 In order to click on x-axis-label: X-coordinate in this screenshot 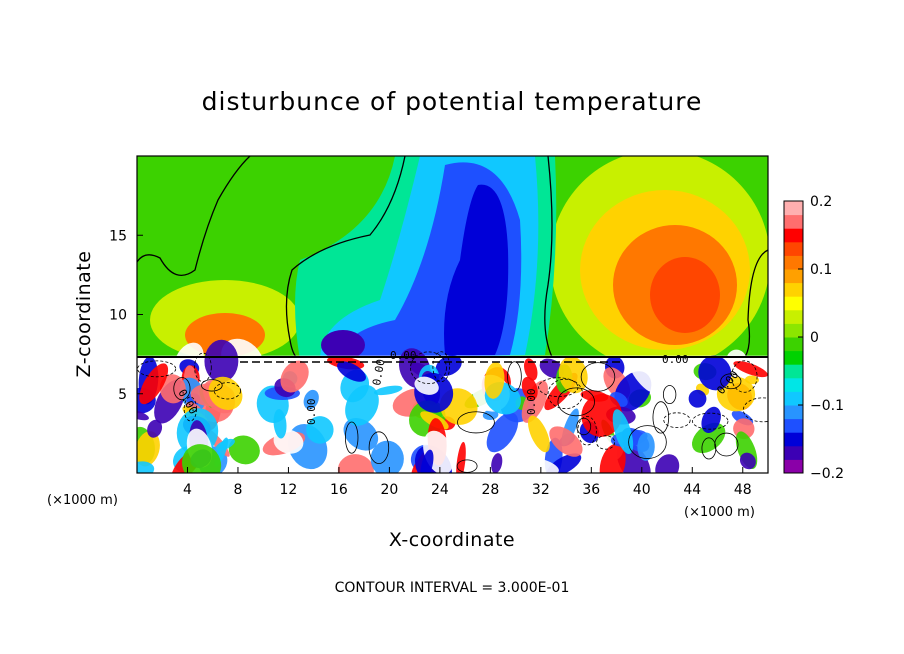, I will do `click(452, 540)`.